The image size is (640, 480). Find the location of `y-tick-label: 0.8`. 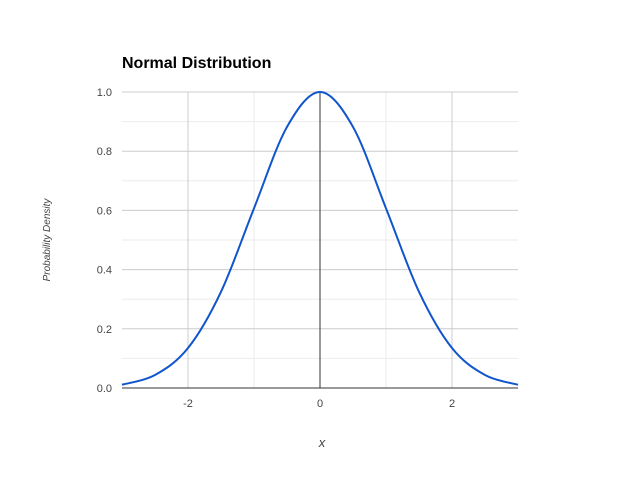

y-tick-label: 0.8 is located at coordinates (104, 152).